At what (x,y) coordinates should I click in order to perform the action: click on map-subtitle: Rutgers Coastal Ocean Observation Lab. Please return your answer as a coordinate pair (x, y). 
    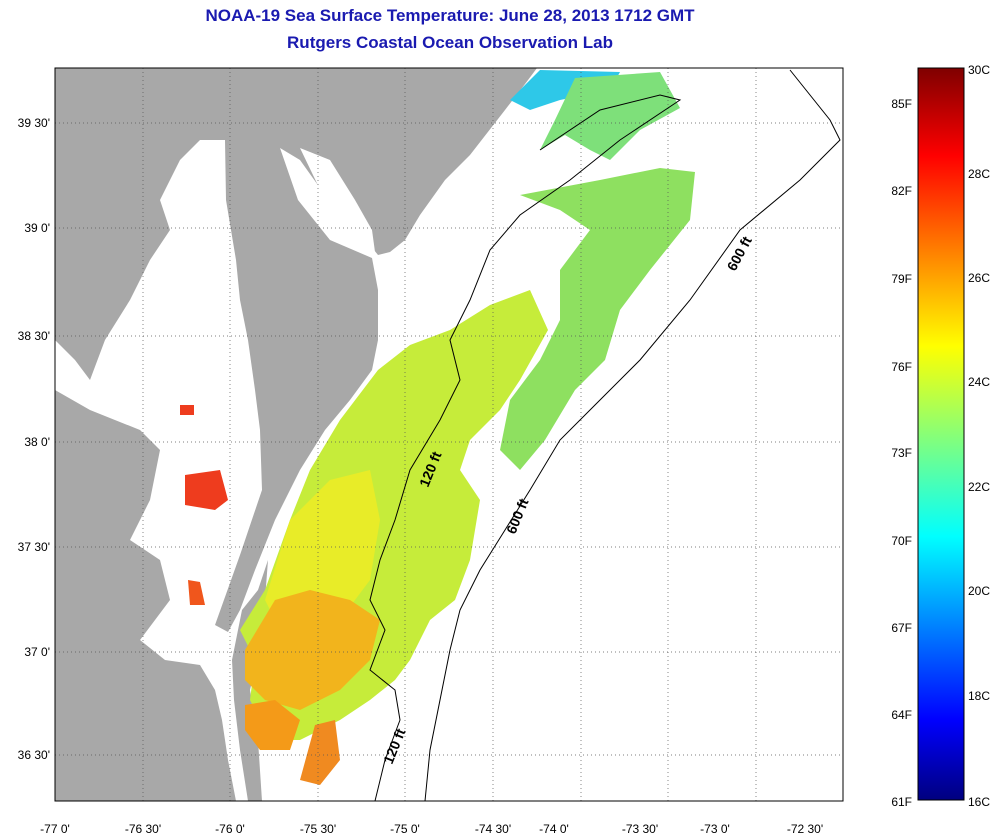
    Looking at the image, I should click on (450, 42).